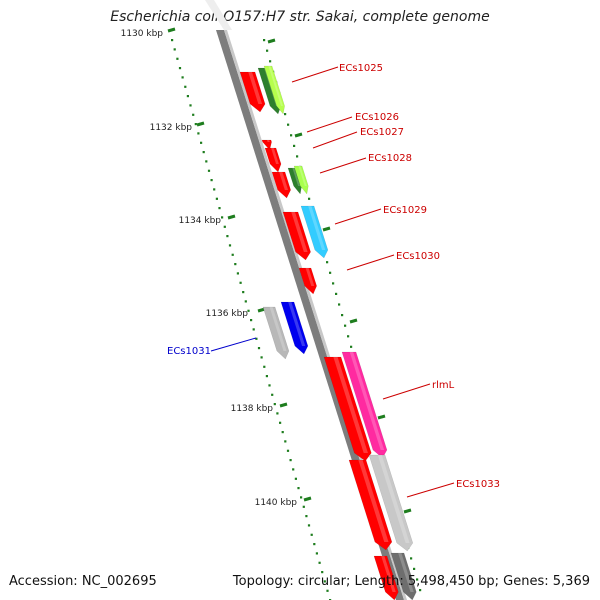 The width and height of the screenshot is (600, 600). Describe the element at coordinates (227, 314) in the screenshot. I see `tick-label: 1136 kbp` at that location.